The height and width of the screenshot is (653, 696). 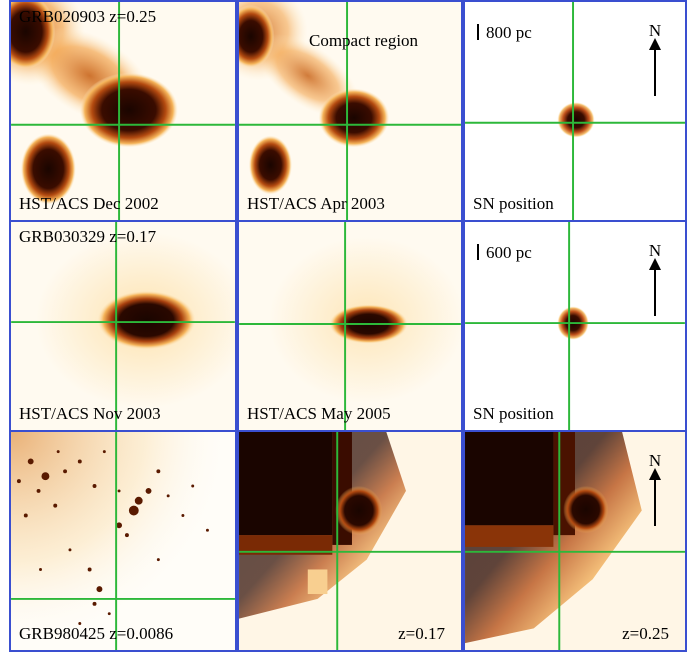 I want to click on panel-sn-position-1: 800 pc N SN position, so click(x=575, y=111).